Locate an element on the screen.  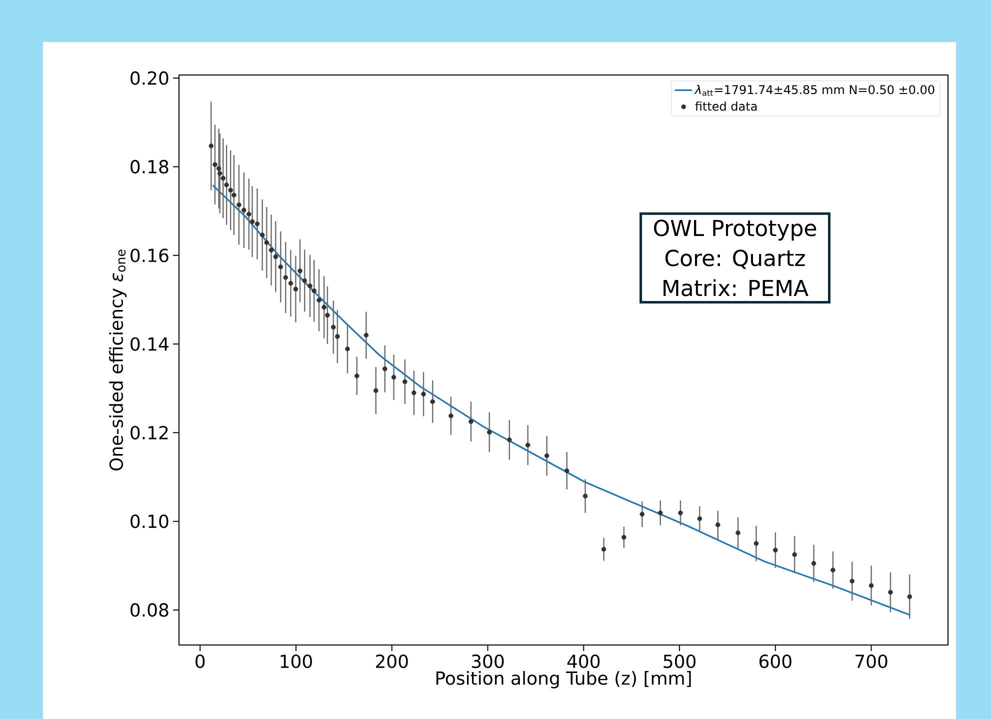
y-tick-label: 0.20 is located at coordinates (149, 78).